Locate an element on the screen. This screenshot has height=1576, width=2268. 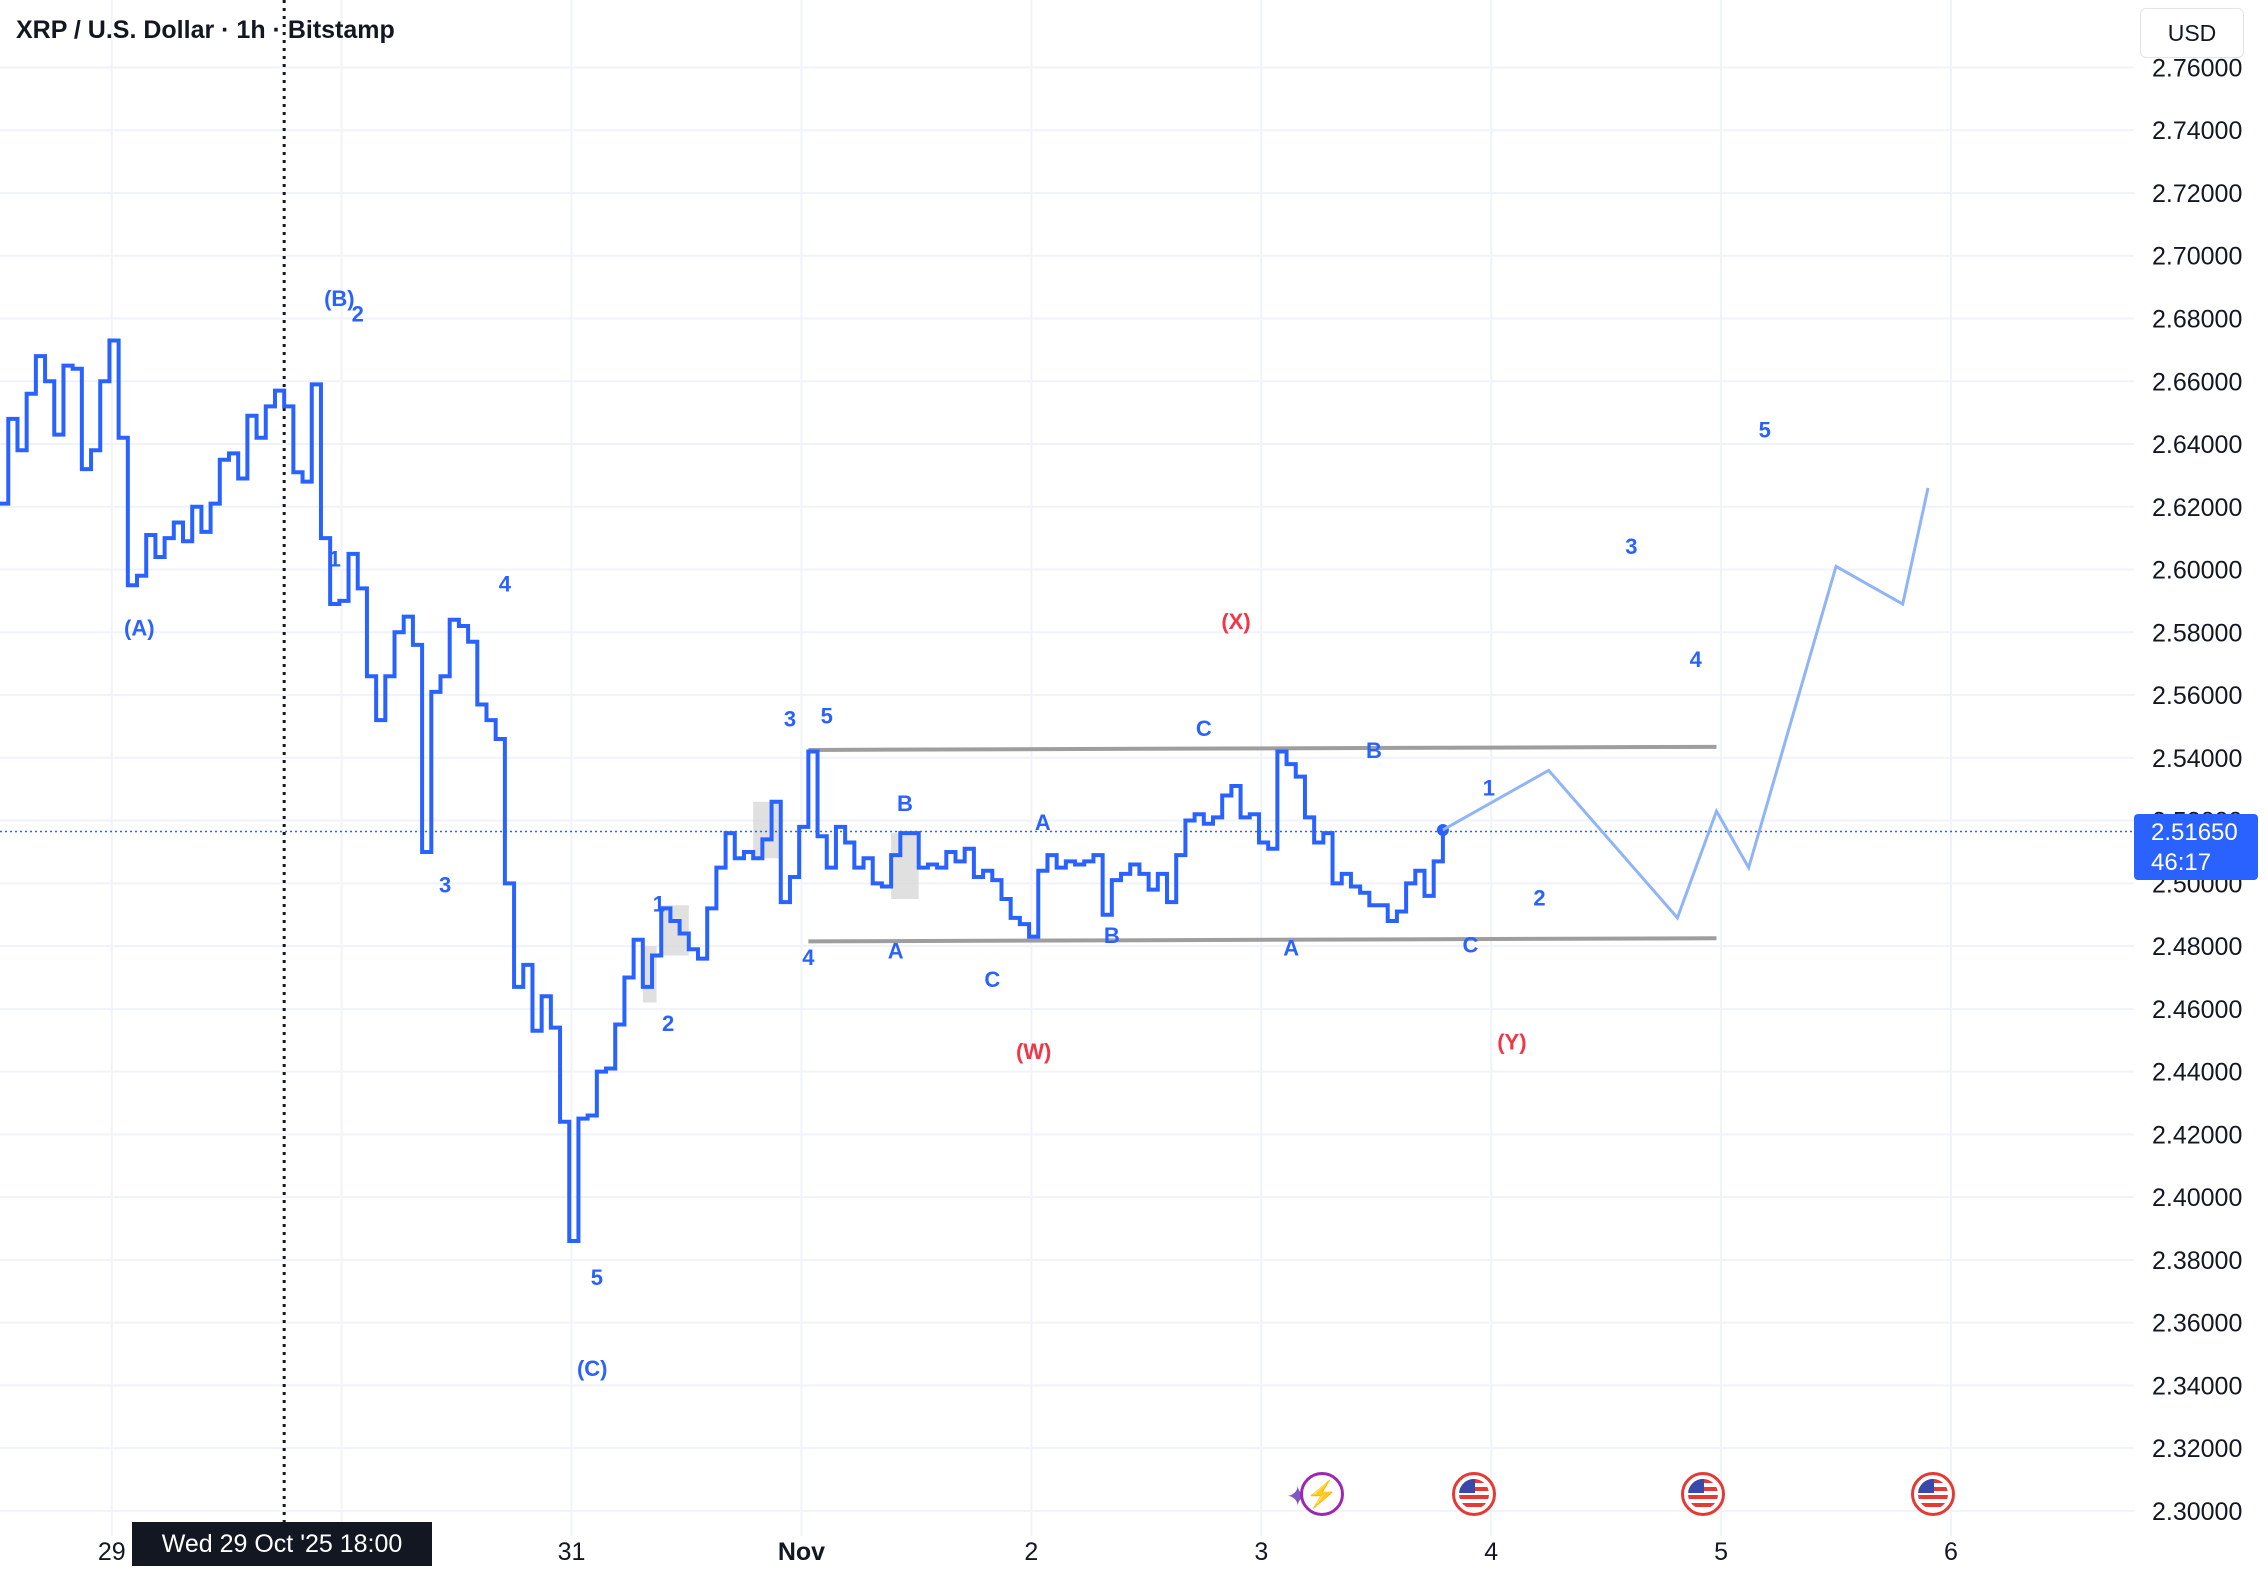
y-tick-label: 2.66000 is located at coordinates (2197, 382).